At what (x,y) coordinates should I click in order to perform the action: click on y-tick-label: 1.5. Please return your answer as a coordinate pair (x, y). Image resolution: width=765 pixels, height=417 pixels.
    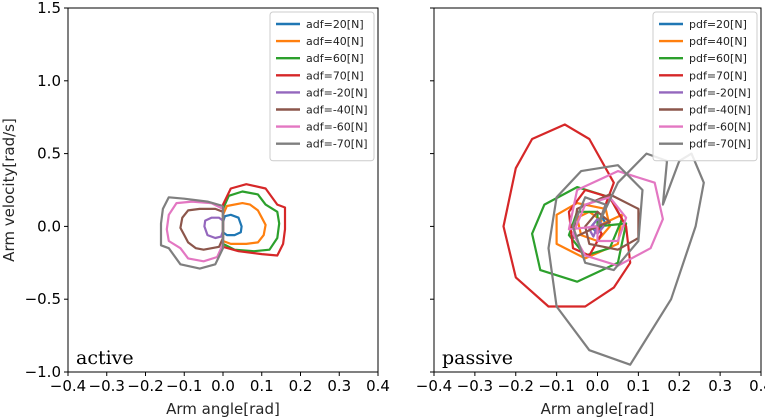
    Looking at the image, I should click on (49, 8).